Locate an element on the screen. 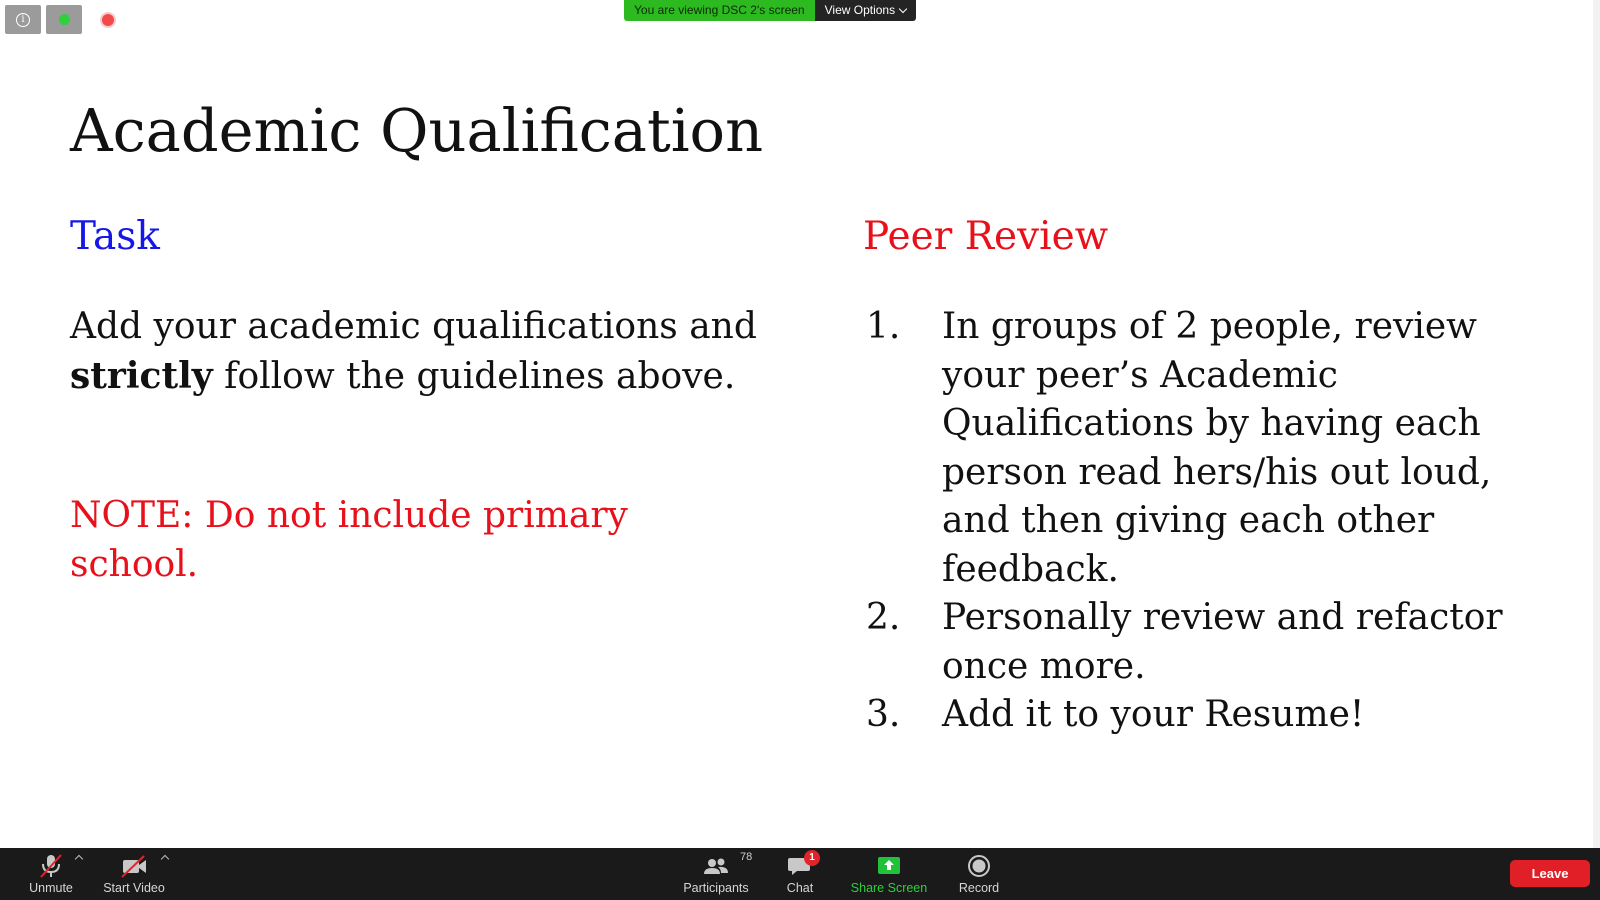 This screenshot has width=1600, height=900. share-screen-label: Share Screen is located at coordinates (889, 888).